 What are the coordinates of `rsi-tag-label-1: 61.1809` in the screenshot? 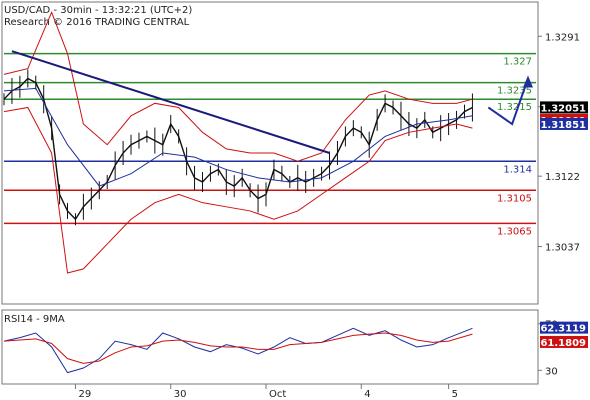 It's located at (563, 343).